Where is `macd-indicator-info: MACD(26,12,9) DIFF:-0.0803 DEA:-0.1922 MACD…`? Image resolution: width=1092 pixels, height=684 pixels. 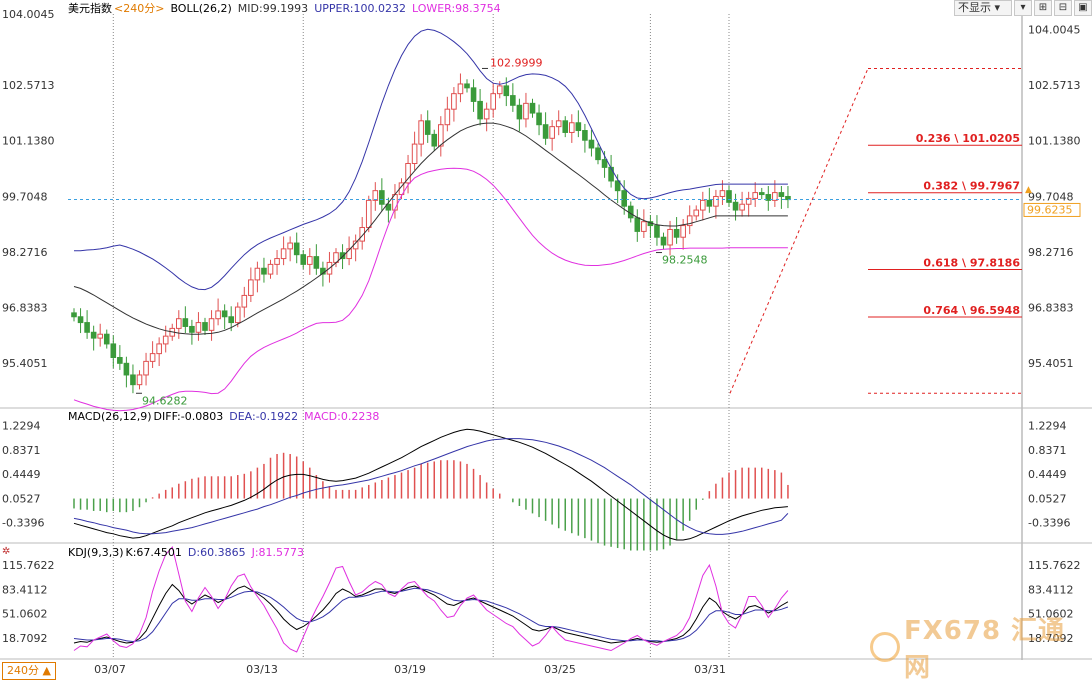 macd-indicator-info: MACD(26,12,9) DIFF:-0.0803 DEA:-0.1922 MACD… is located at coordinates (226, 417).